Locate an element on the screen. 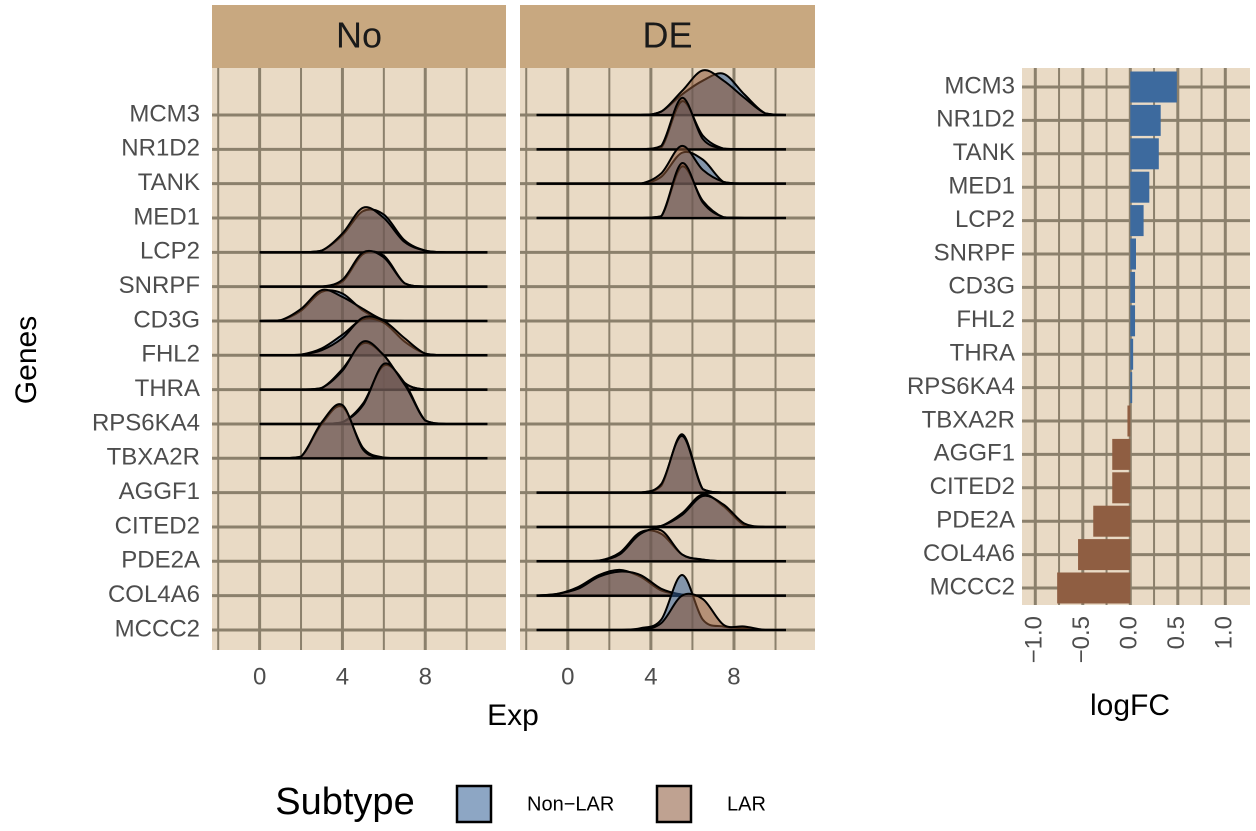 This screenshot has width=1256, height=831. x-tick-label: 0.5 is located at coordinates (1176, 632).